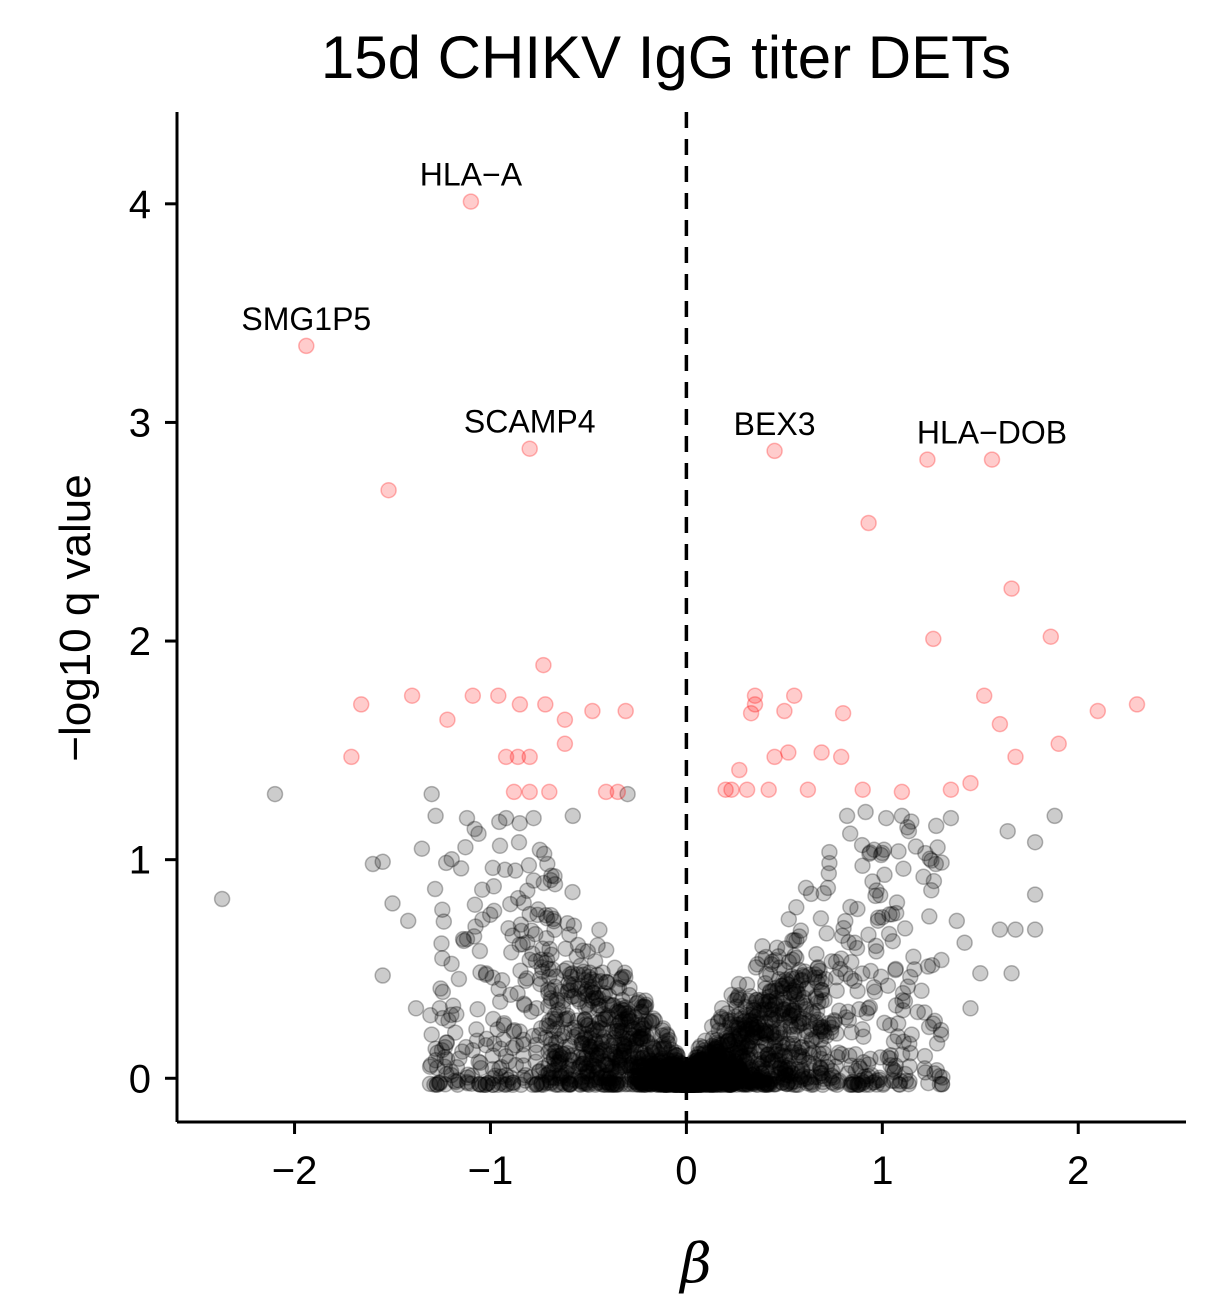 This screenshot has height=1299, width=1216. Describe the element at coordinates (140, 861) in the screenshot. I see `y-tick-label: 1` at that location.